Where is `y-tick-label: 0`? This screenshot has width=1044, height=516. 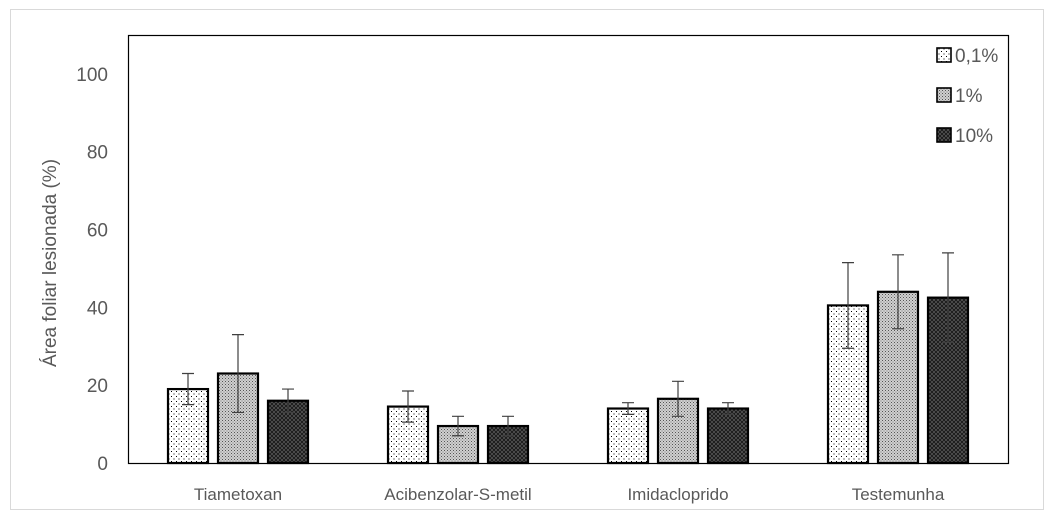
y-tick-label: 0 is located at coordinates (102, 464).